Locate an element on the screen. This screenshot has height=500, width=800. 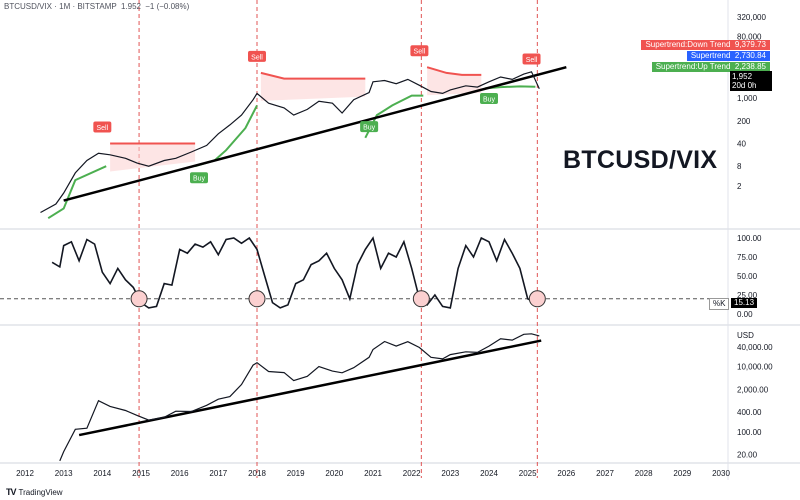
k-label: %K is located at coordinates (719, 304).